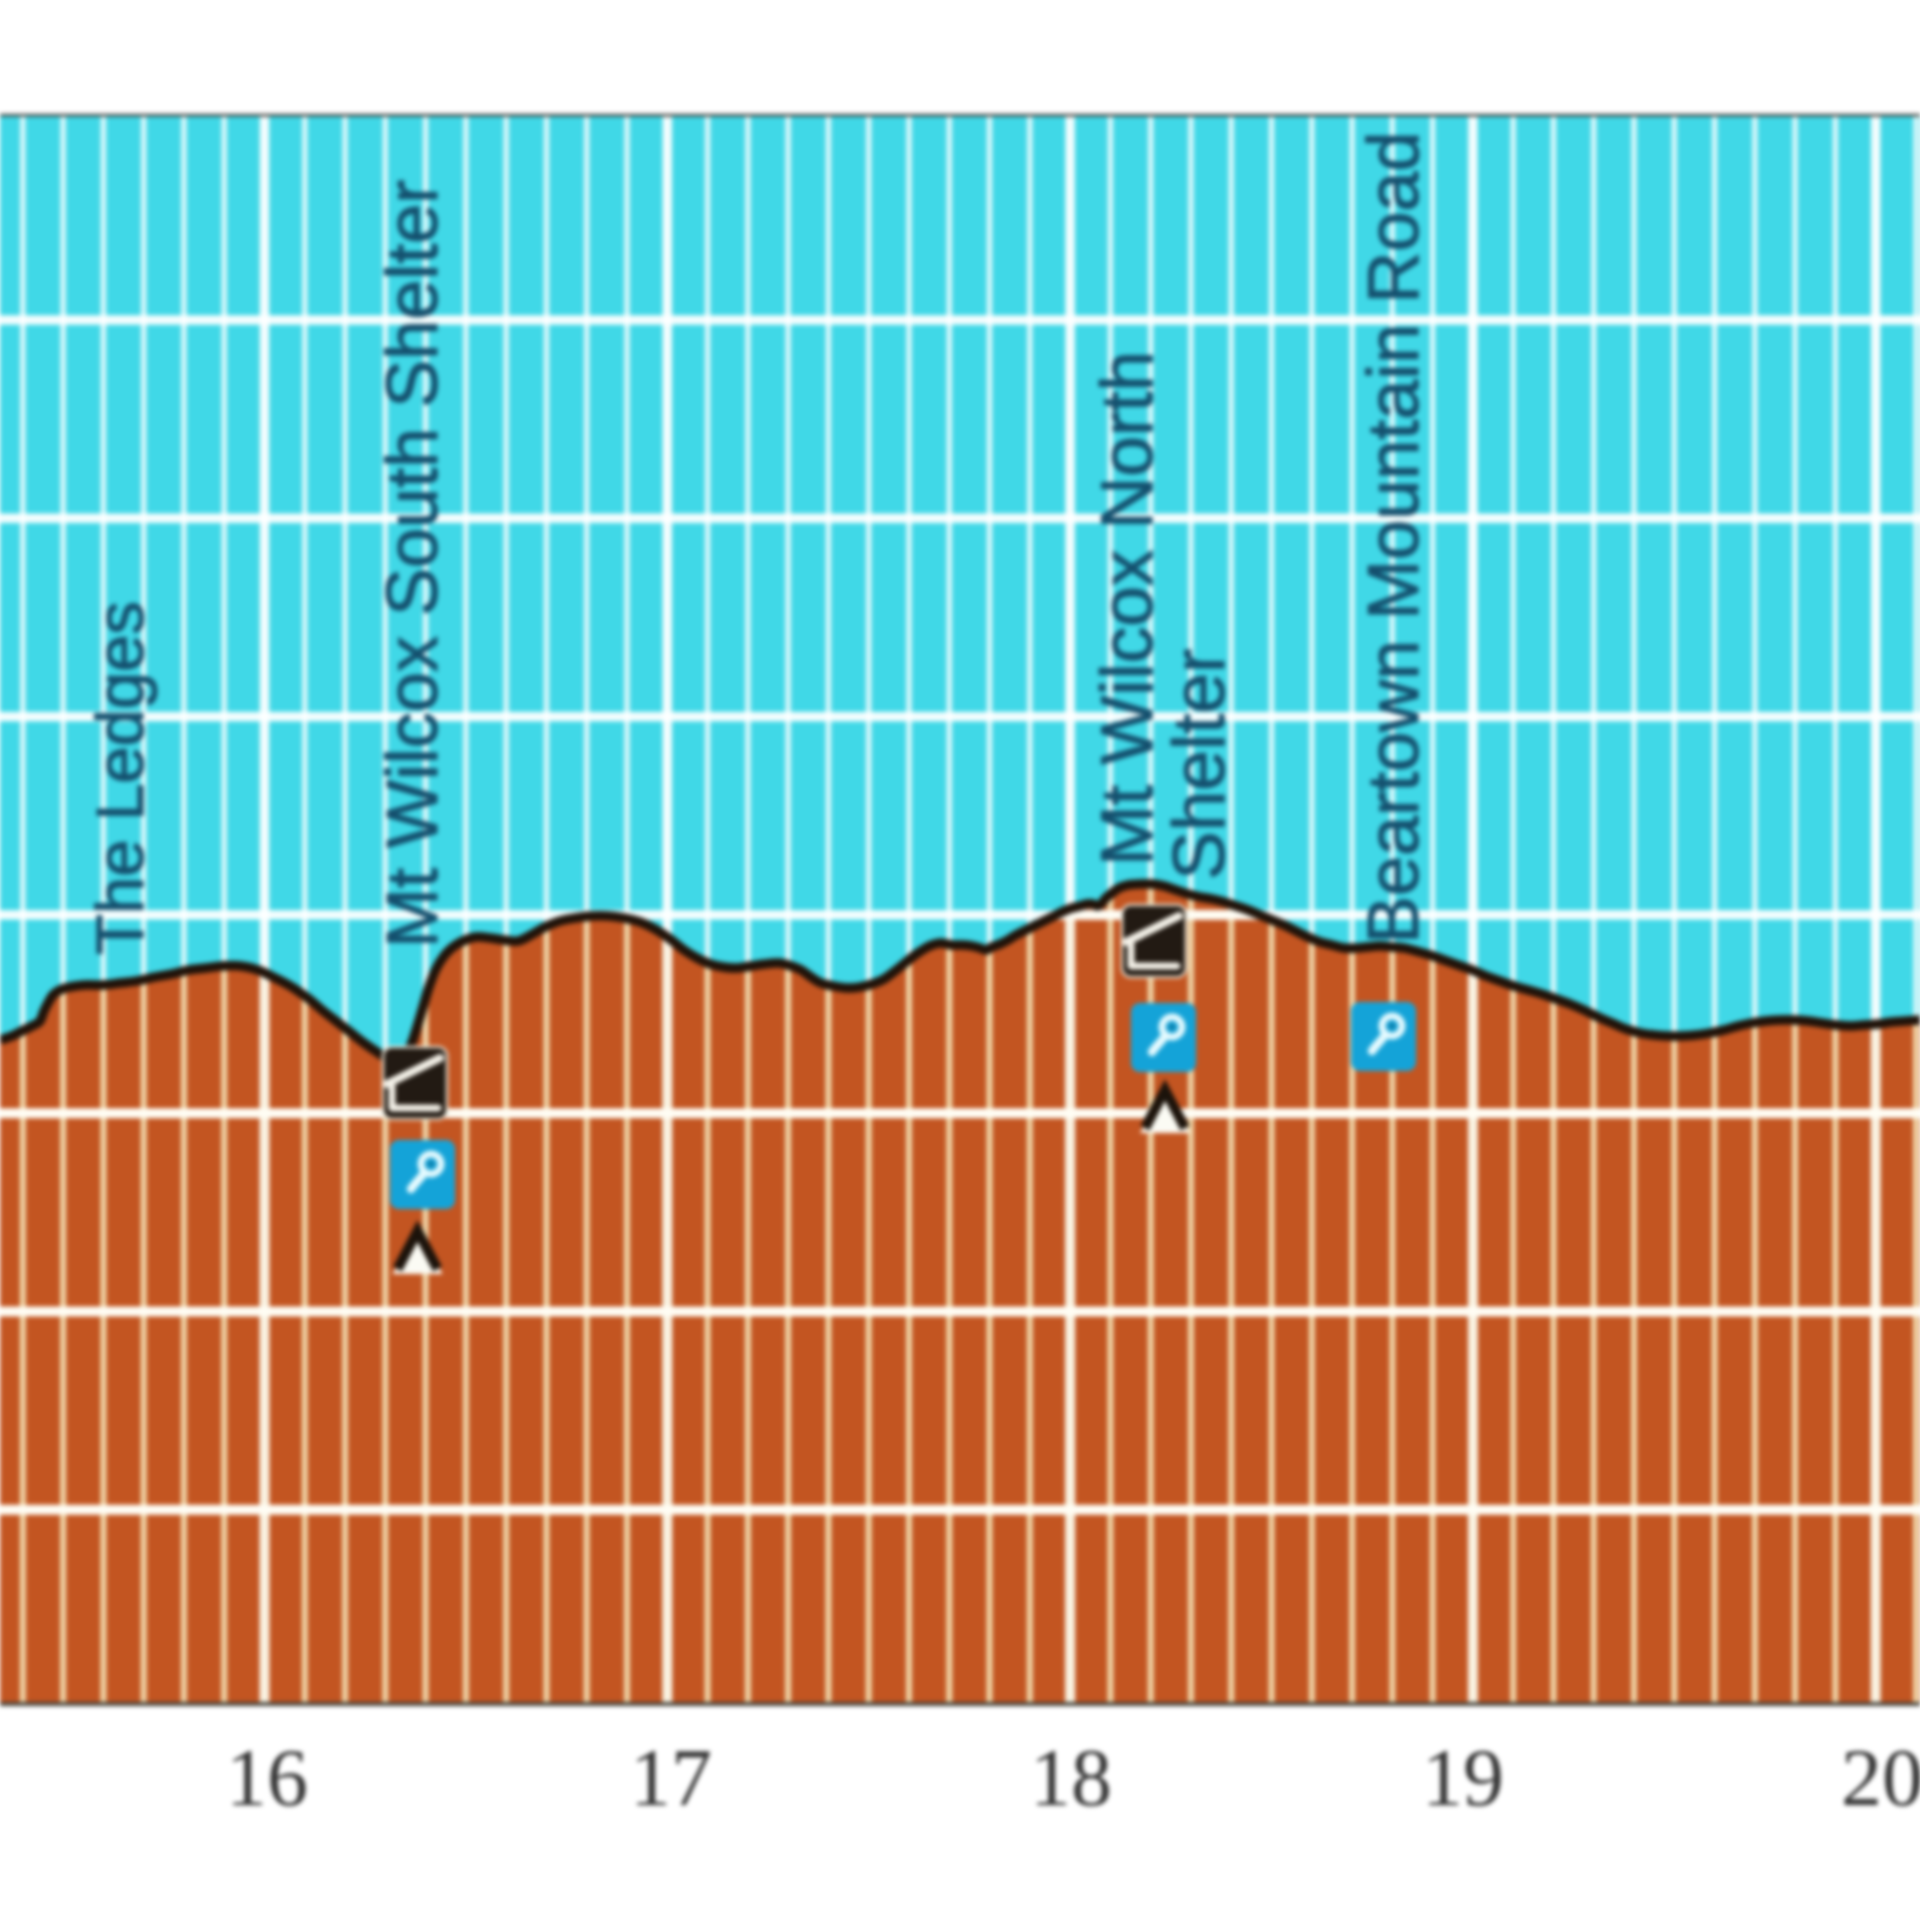  I want to click on svg-text: Mt Wilcox South Shelter, so click(413, 564).